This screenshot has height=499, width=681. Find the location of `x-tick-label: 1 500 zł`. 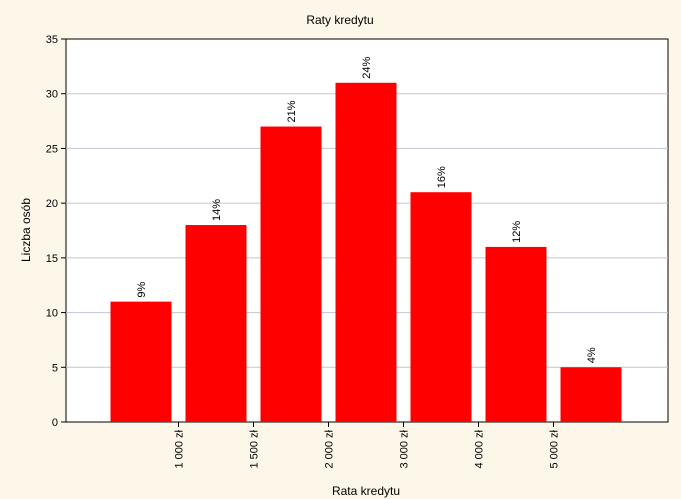

x-tick-label: 1 500 zł is located at coordinates (255, 448).